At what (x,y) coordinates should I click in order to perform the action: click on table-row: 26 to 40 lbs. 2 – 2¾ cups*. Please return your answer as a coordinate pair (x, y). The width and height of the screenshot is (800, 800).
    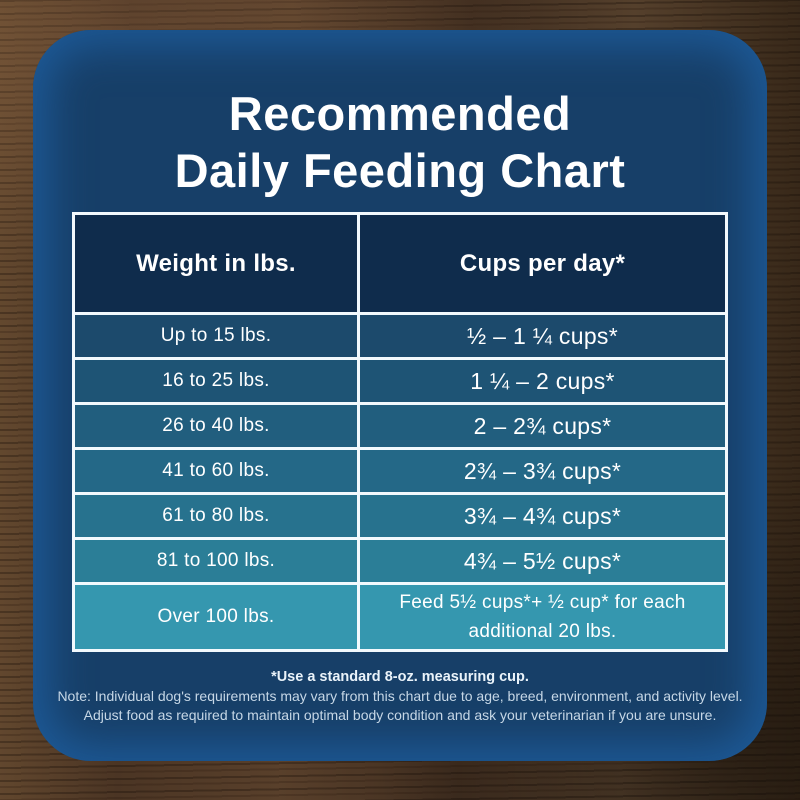
    Looking at the image, I should click on (400, 426).